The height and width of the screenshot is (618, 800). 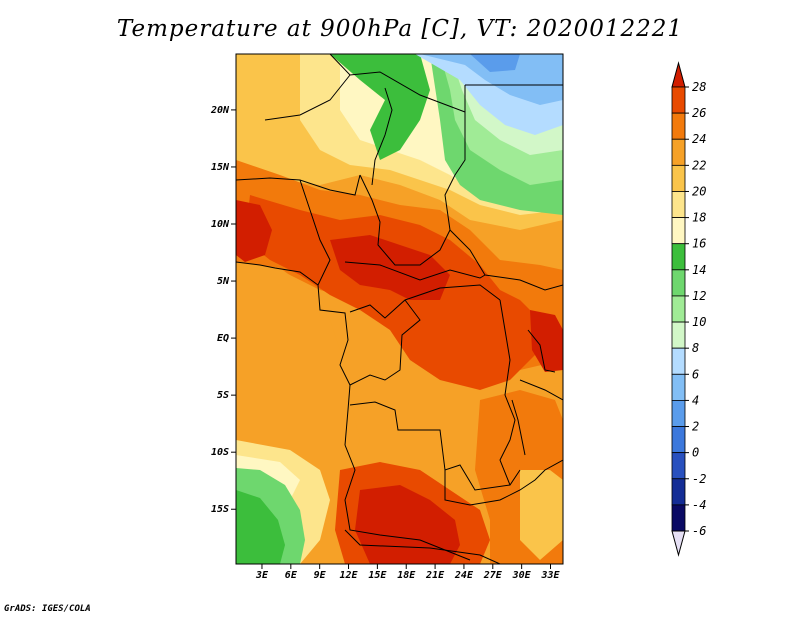 What do you see at coordinates (493, 575) in the screenshot?
I see `x-tick-label: 27E` at bounding box center [493, 575].